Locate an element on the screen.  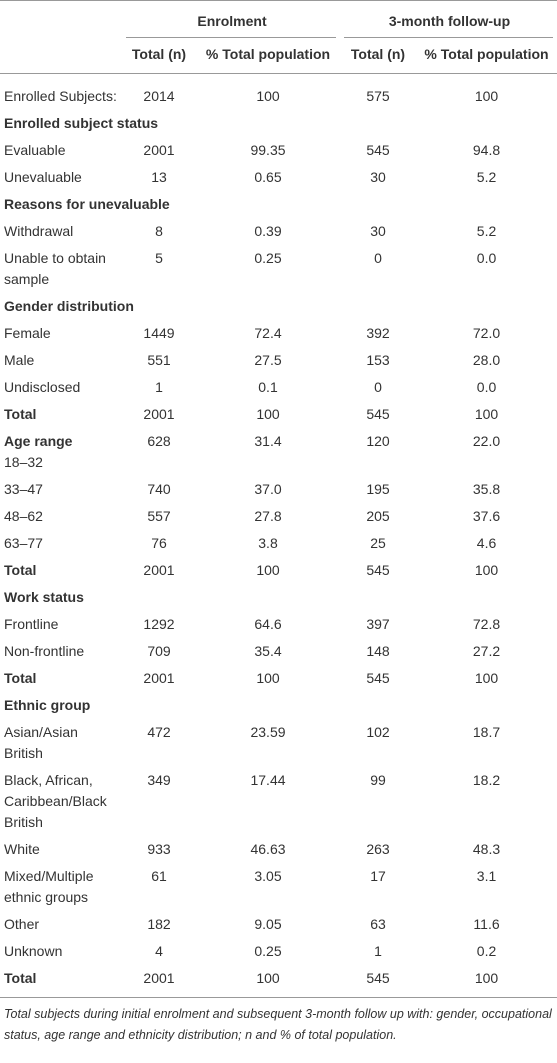
row-label: Frontline is located at coordinates (61, 624).